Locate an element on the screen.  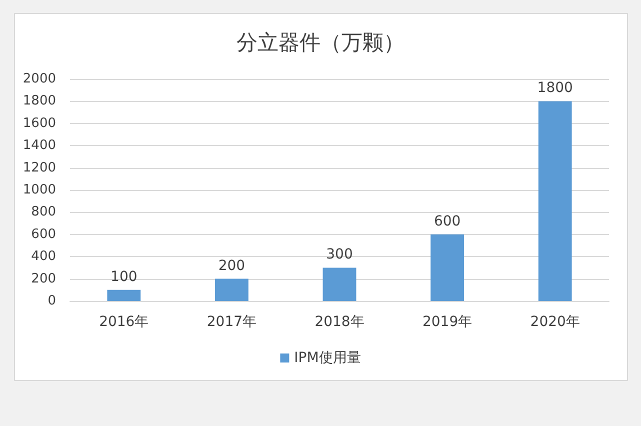
x-tick-label: 2018年 is located at coordinates (339, 322).